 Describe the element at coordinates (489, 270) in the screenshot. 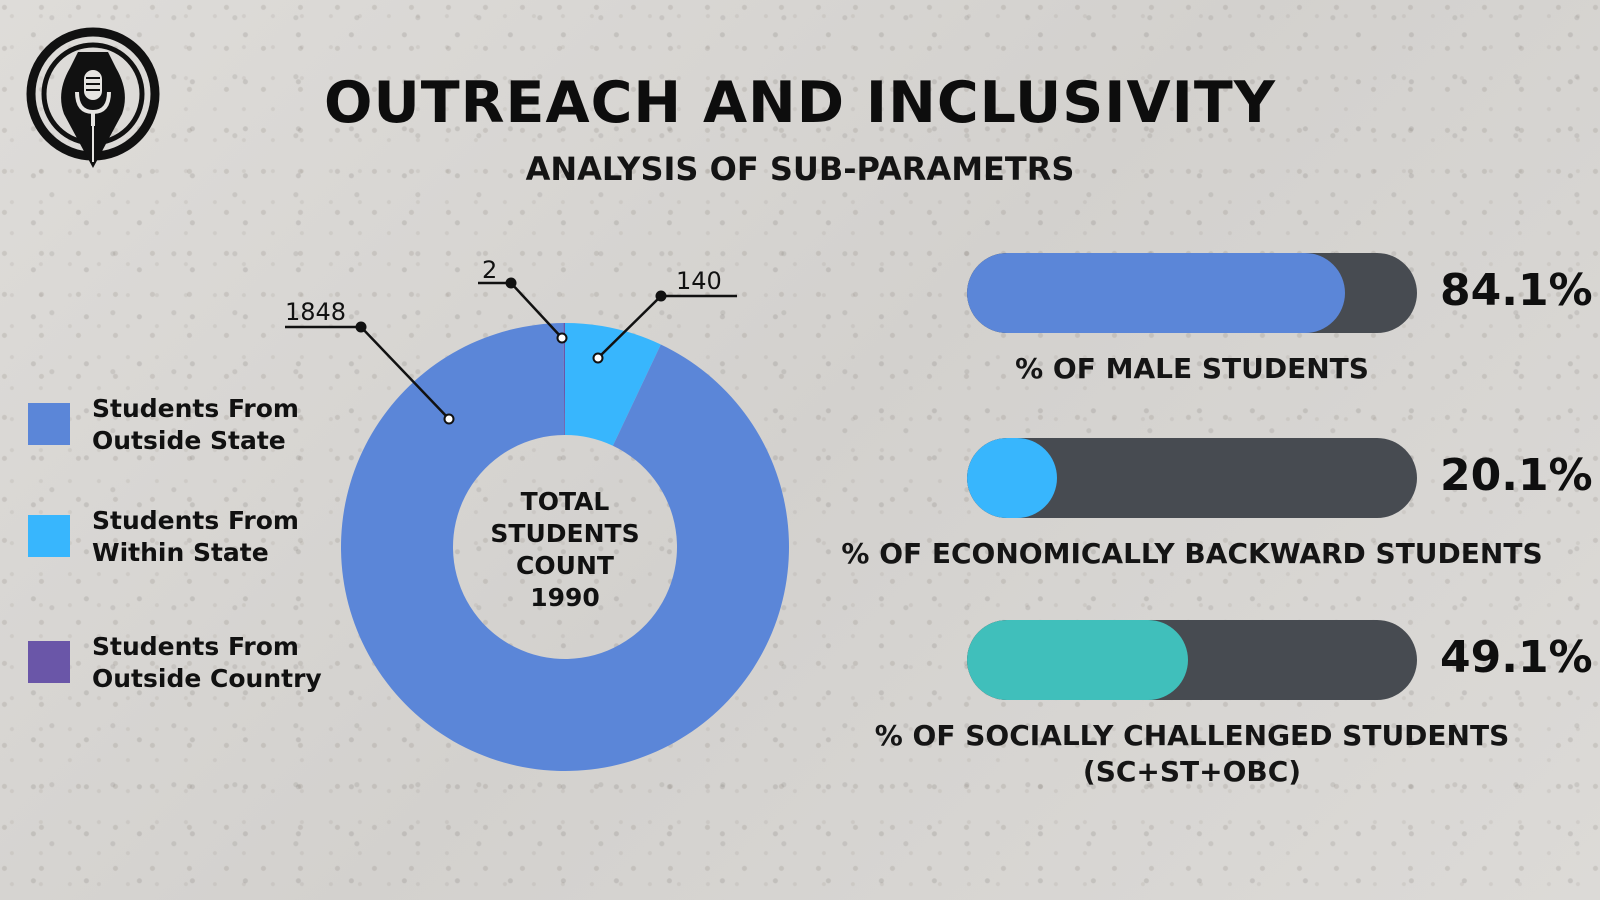

I see `slice-value-label: 2` at that location.